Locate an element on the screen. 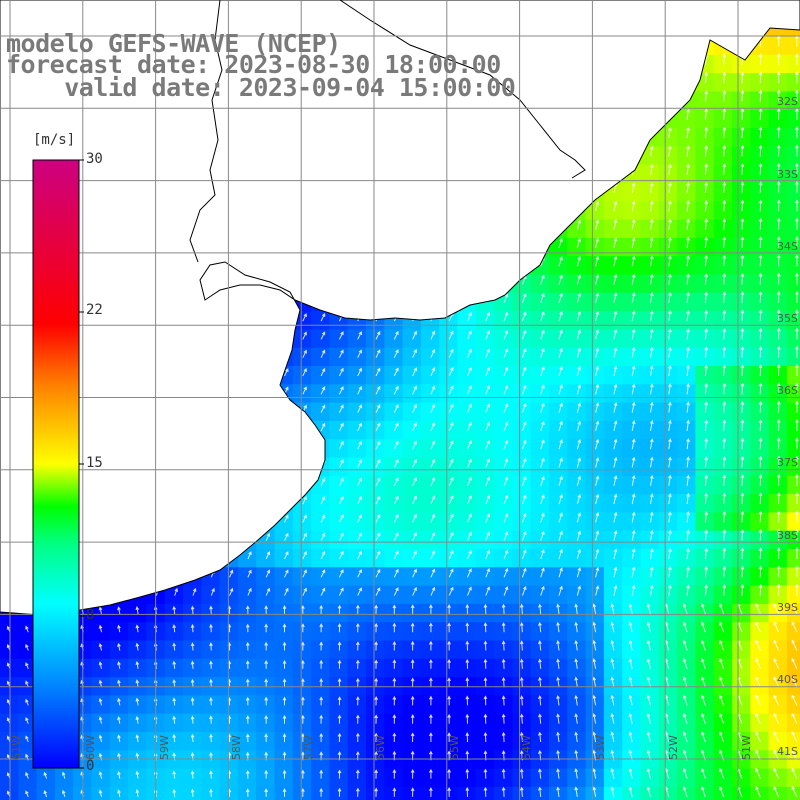 Image resolution: width=800 pixels, height=800 pixels. lon-label: 61W is located at coordinates (16, 747).